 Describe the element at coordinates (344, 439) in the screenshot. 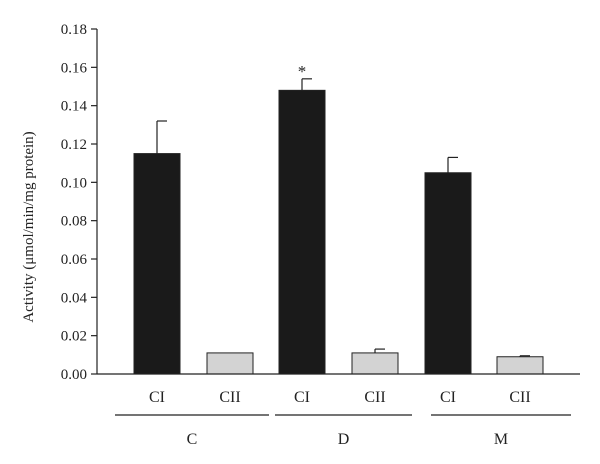

I see `group-label: D` at that location.